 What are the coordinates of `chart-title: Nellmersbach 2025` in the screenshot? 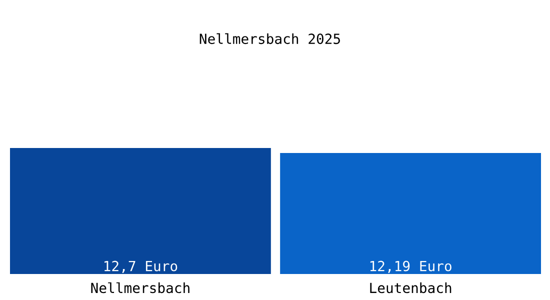 It's located at (270, 38).